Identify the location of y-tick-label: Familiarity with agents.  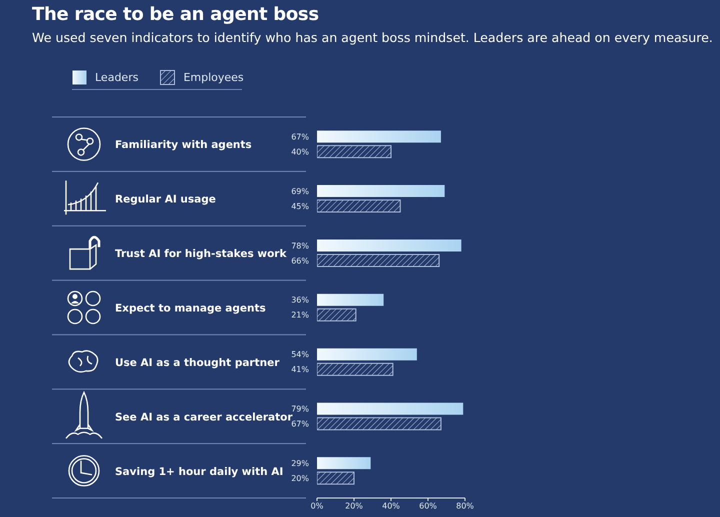
(183, 145).